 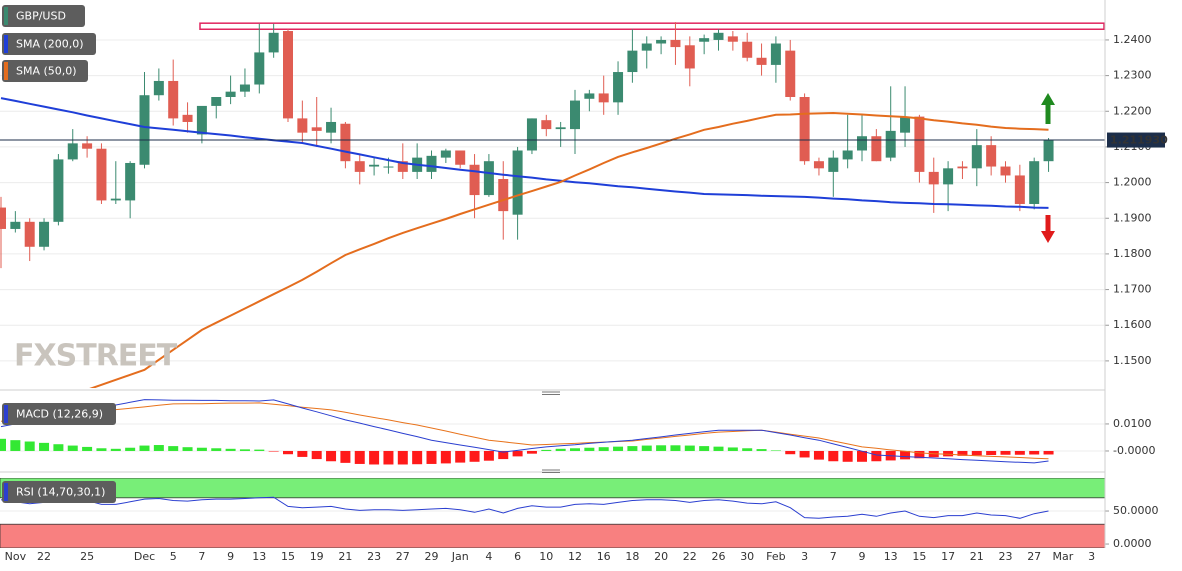 I want to click on y-tick-label: -0.0000, so click(x=1134, y=450).